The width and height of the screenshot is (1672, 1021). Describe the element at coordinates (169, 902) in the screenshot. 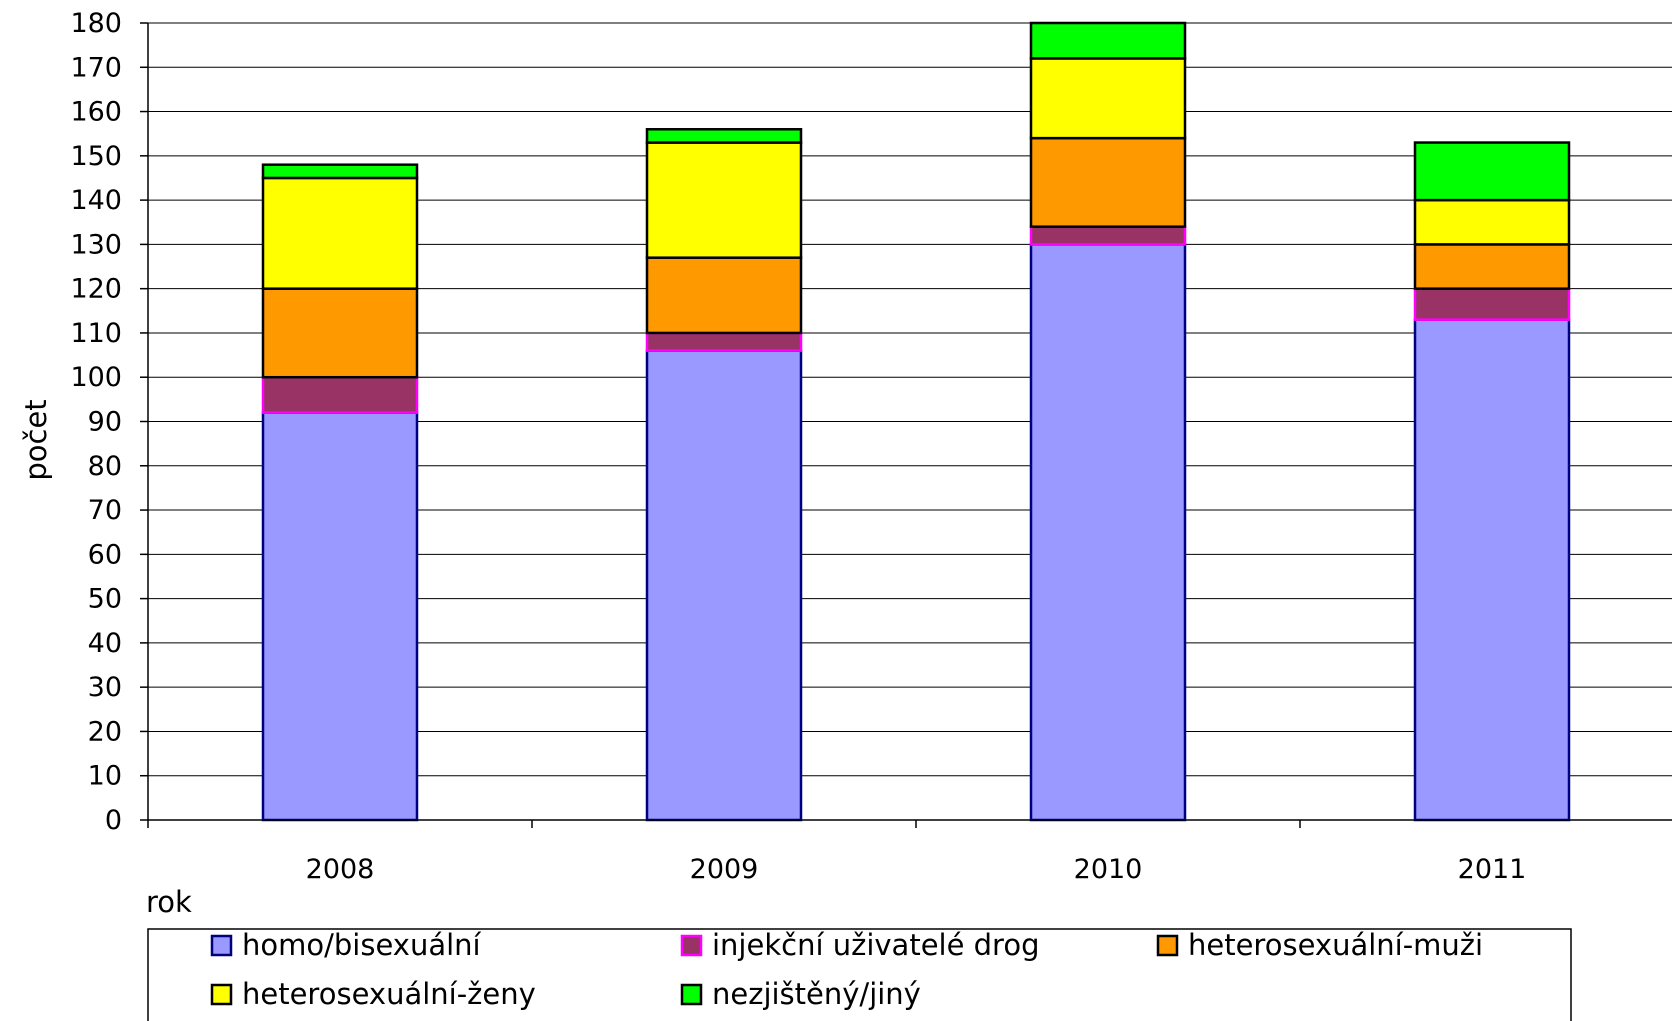

I see `x-axis-title: rok` at that location.